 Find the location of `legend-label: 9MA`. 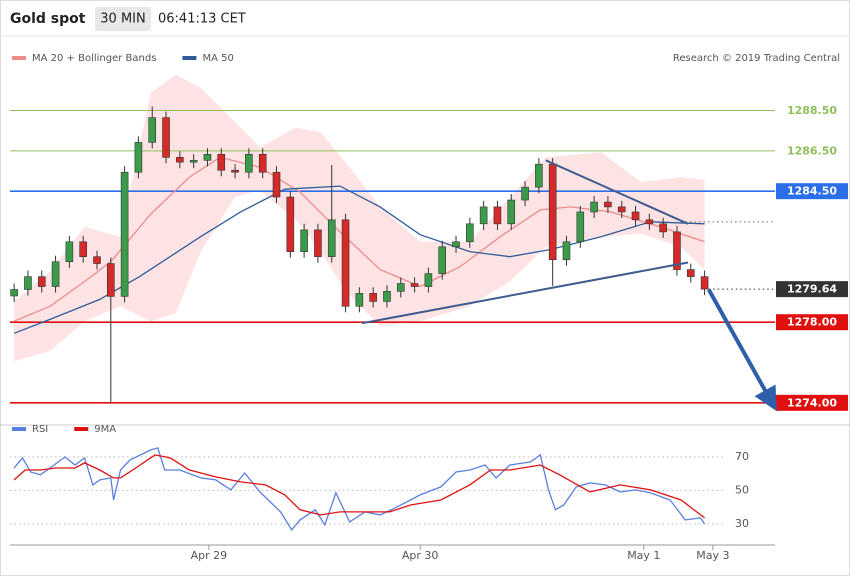

legend-label: 9MA is located at coordinates (105, 429).